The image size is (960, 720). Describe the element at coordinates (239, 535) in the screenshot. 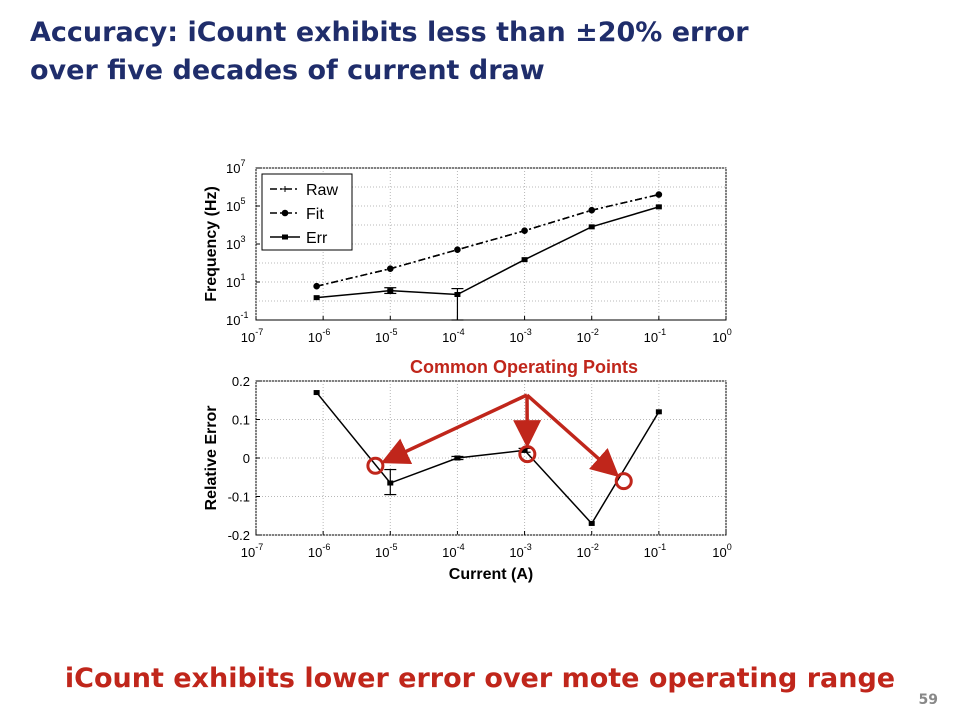

I see `y-tick-label: -0.2` at that location.